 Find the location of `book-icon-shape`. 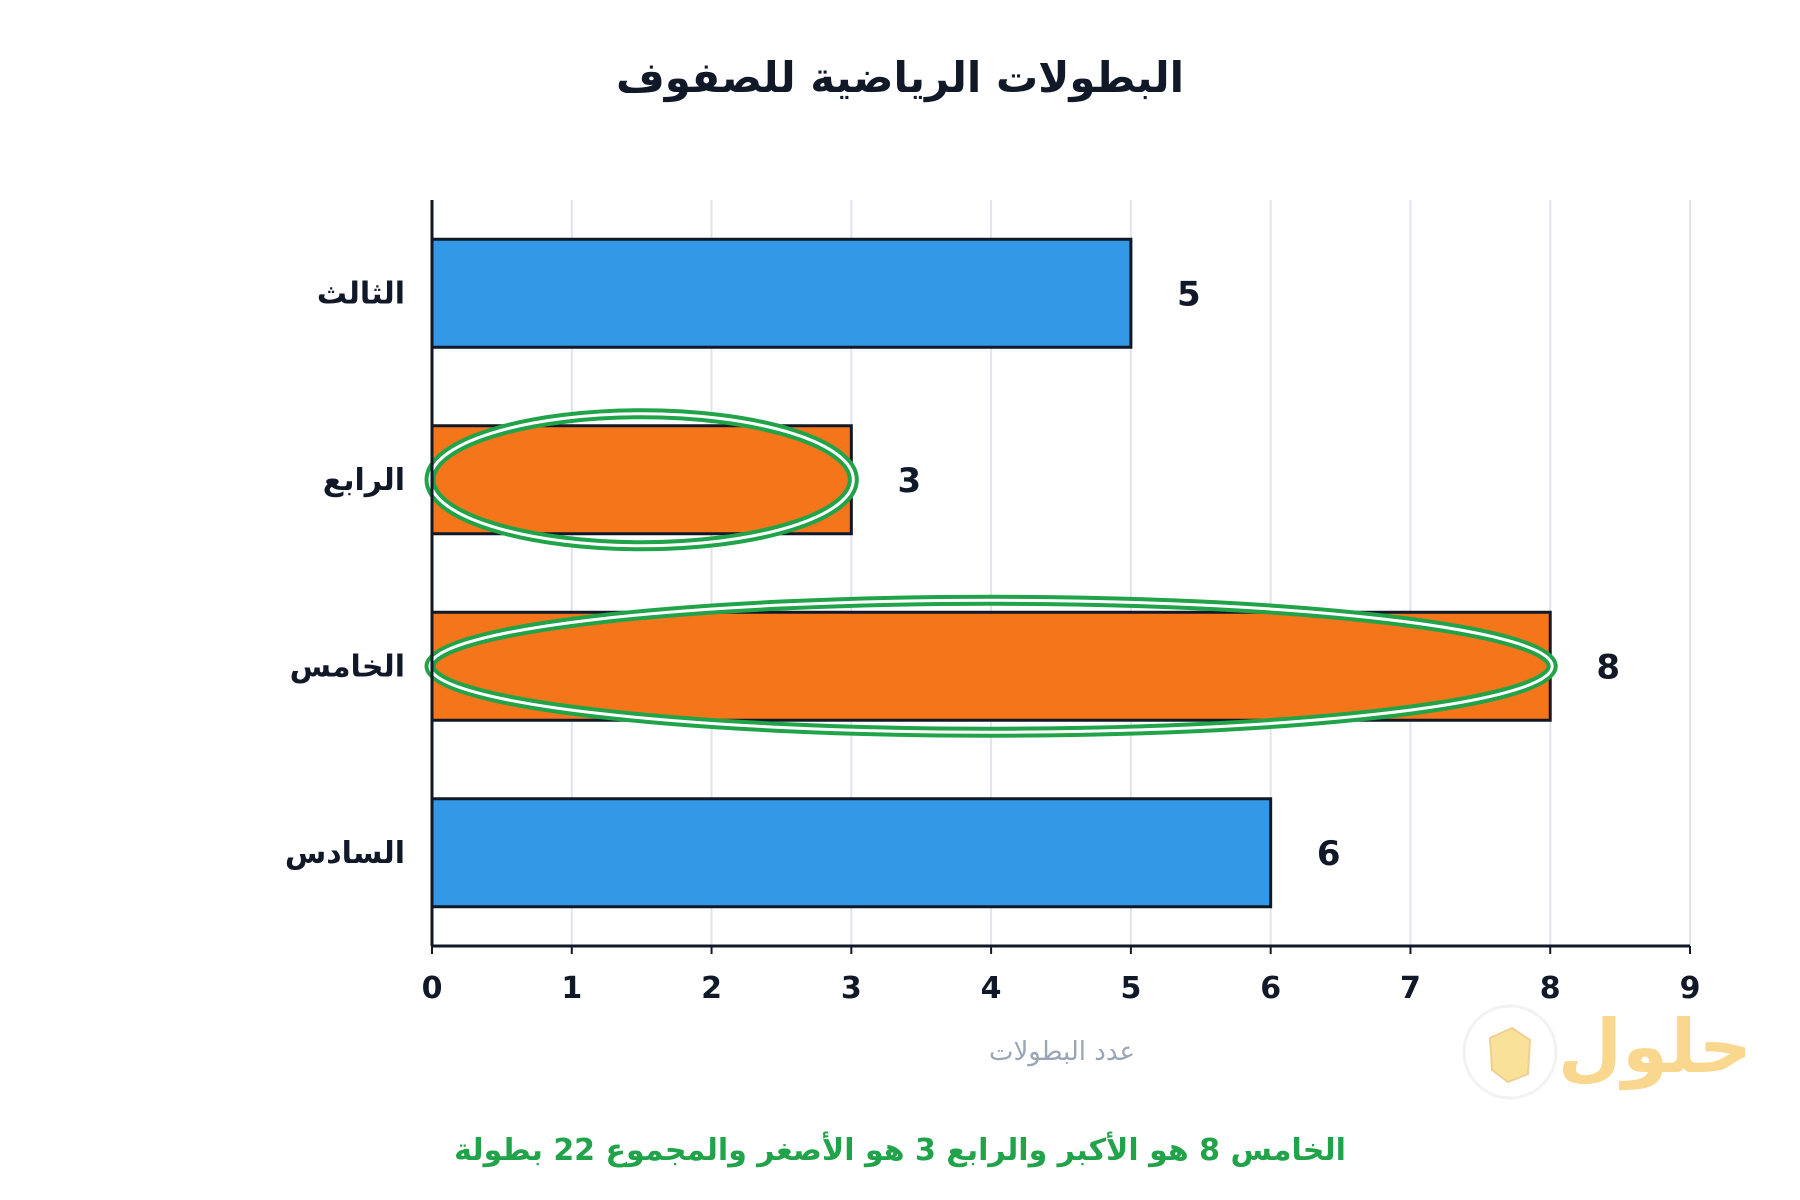

book-icon-shape is located at coordinates (1510, 1055).